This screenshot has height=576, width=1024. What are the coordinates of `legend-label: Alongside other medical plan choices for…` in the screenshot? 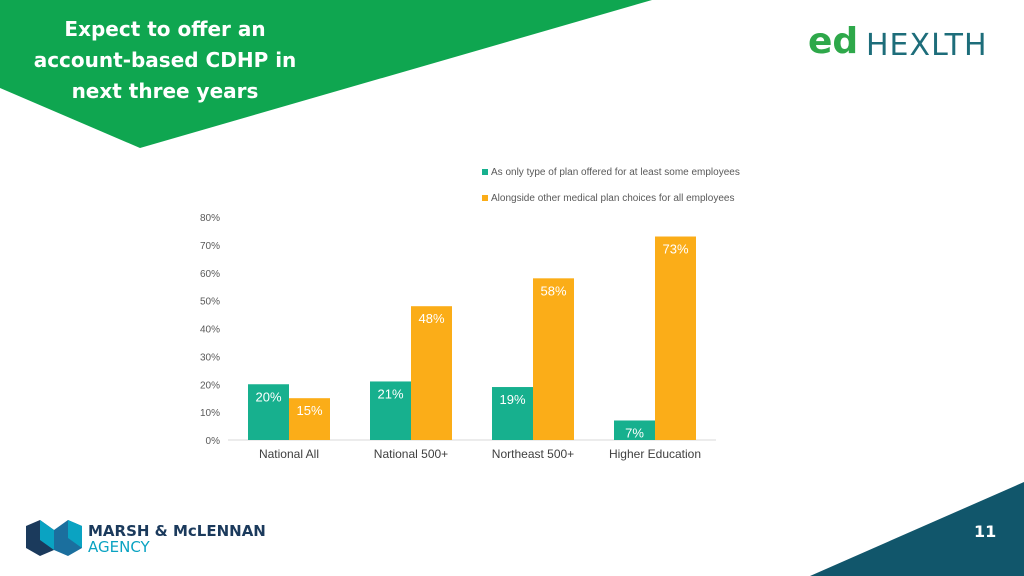 It's located at (612, 198).